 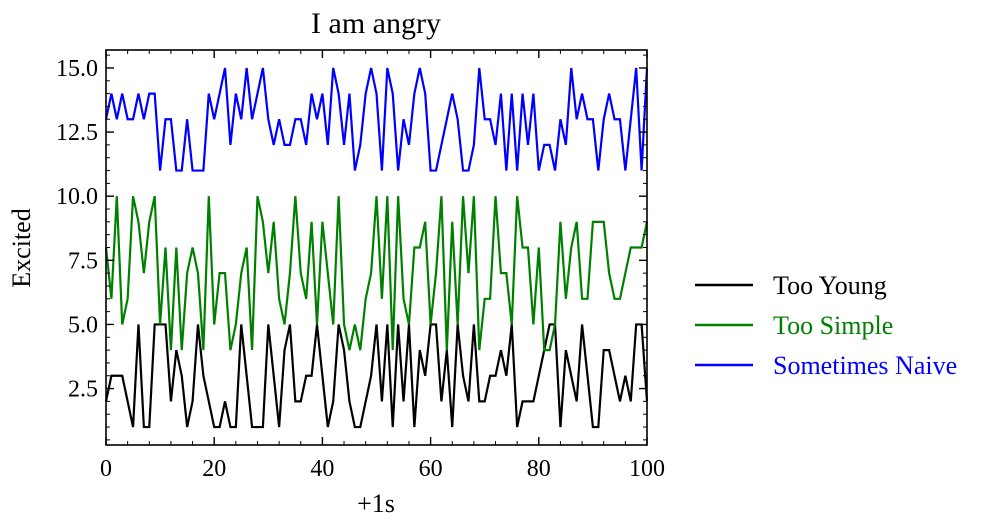 I want to click on y-tick-label: 10.0, so click(x=77, y=197).